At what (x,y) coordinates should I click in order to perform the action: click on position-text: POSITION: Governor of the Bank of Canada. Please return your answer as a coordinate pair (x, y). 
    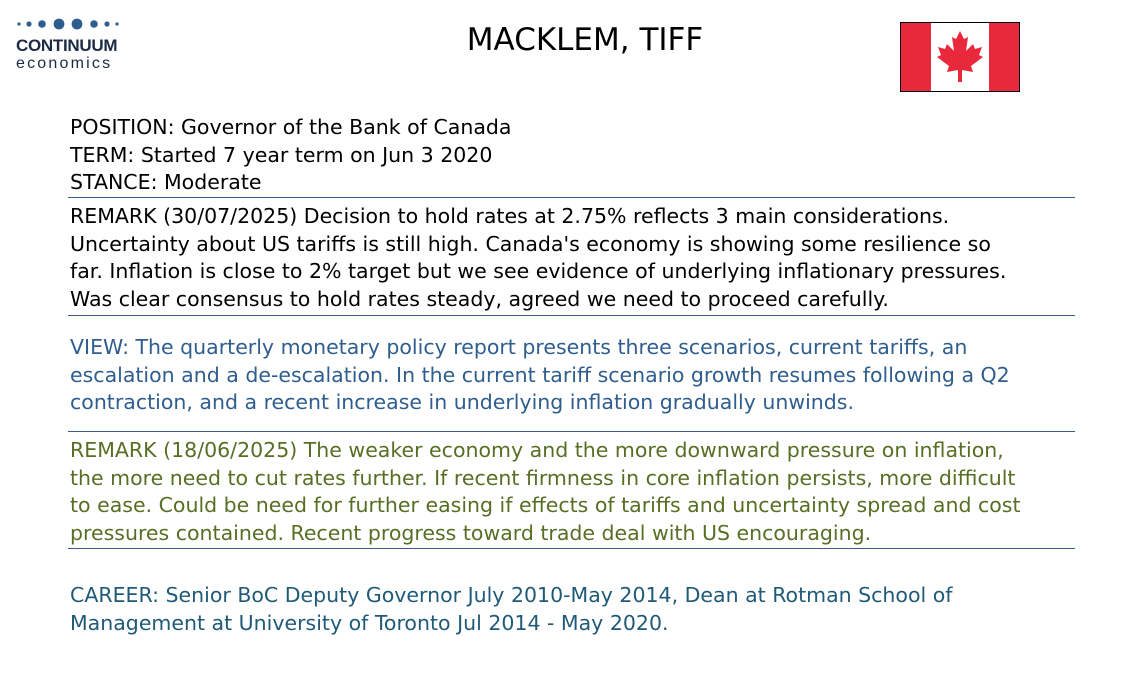
    Looking at the image, I should click on (291, 127).